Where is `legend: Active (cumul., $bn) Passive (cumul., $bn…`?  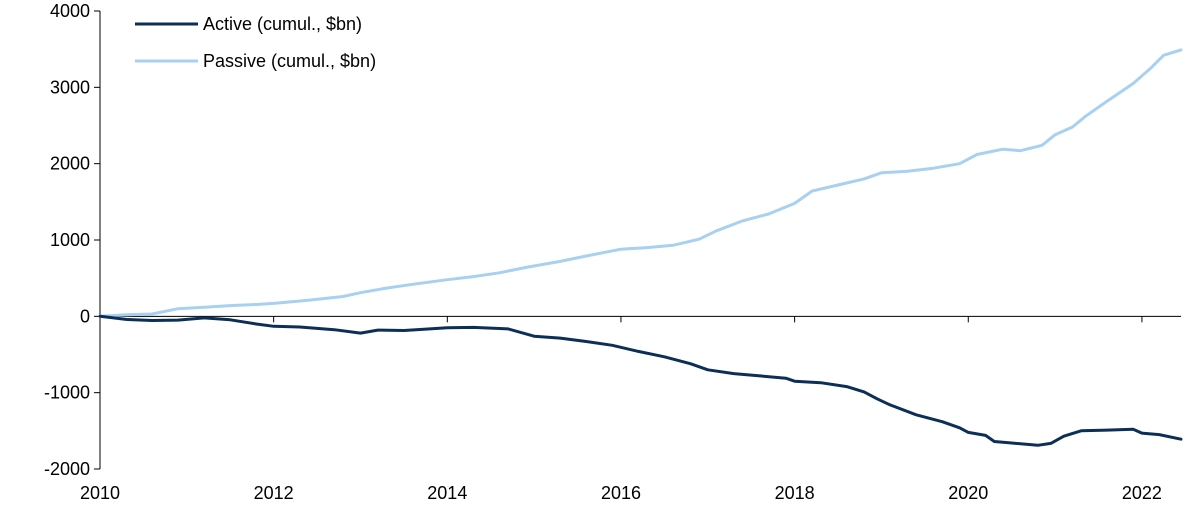
legend: Active (cumul., $bn) Passive (cumul., $bn… is located at coordinates (255, 42).